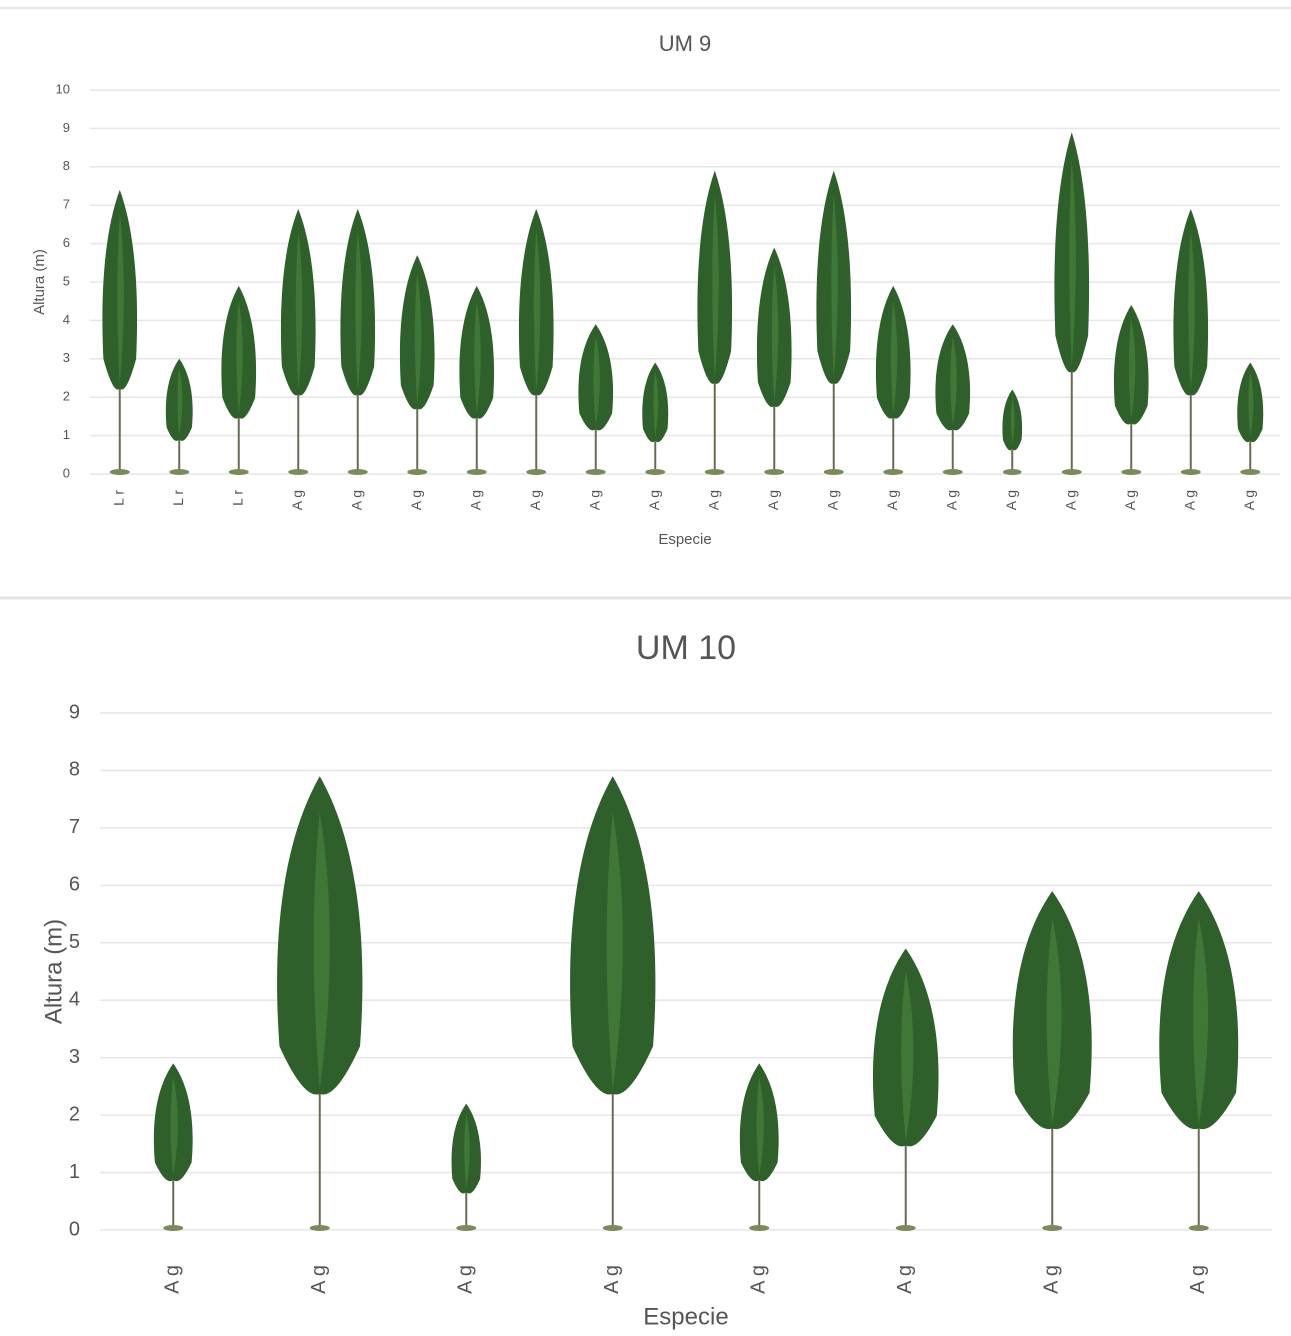  Describe the element at coordinates (685, 1316) in the screenshot. I see `x-axis-label: Especie` at that location.